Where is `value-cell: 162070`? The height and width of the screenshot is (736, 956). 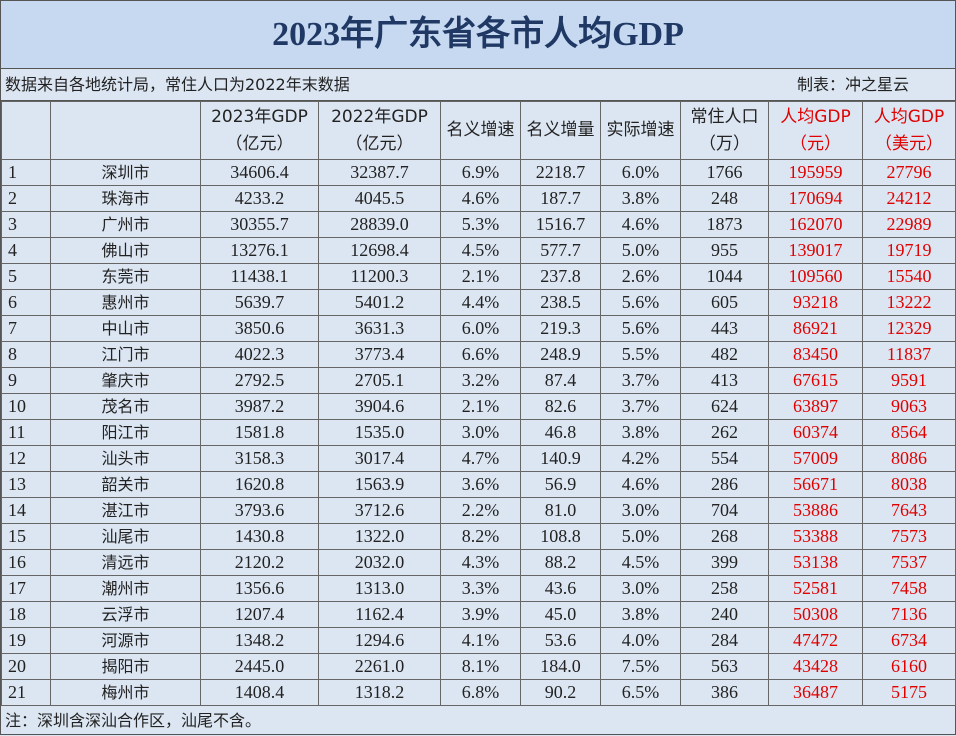
value-cell: 162070 is located at coordinates (815, 224).